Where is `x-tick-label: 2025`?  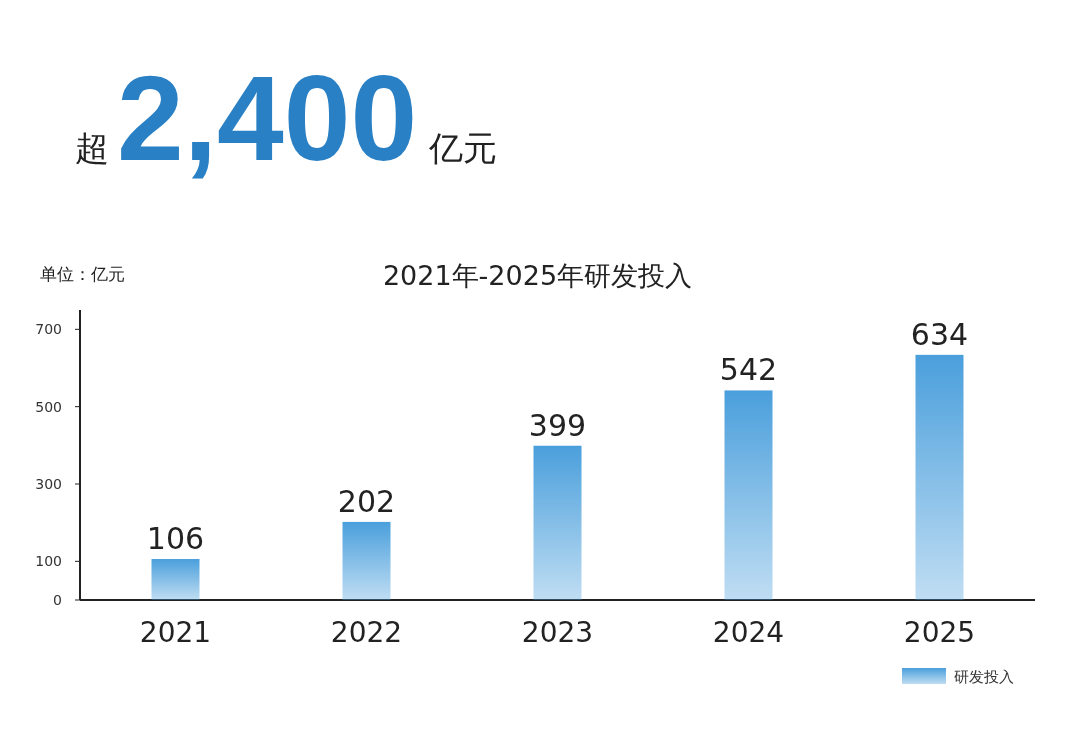 x-tick-label: 2025 is located at coordinates (939, 632).